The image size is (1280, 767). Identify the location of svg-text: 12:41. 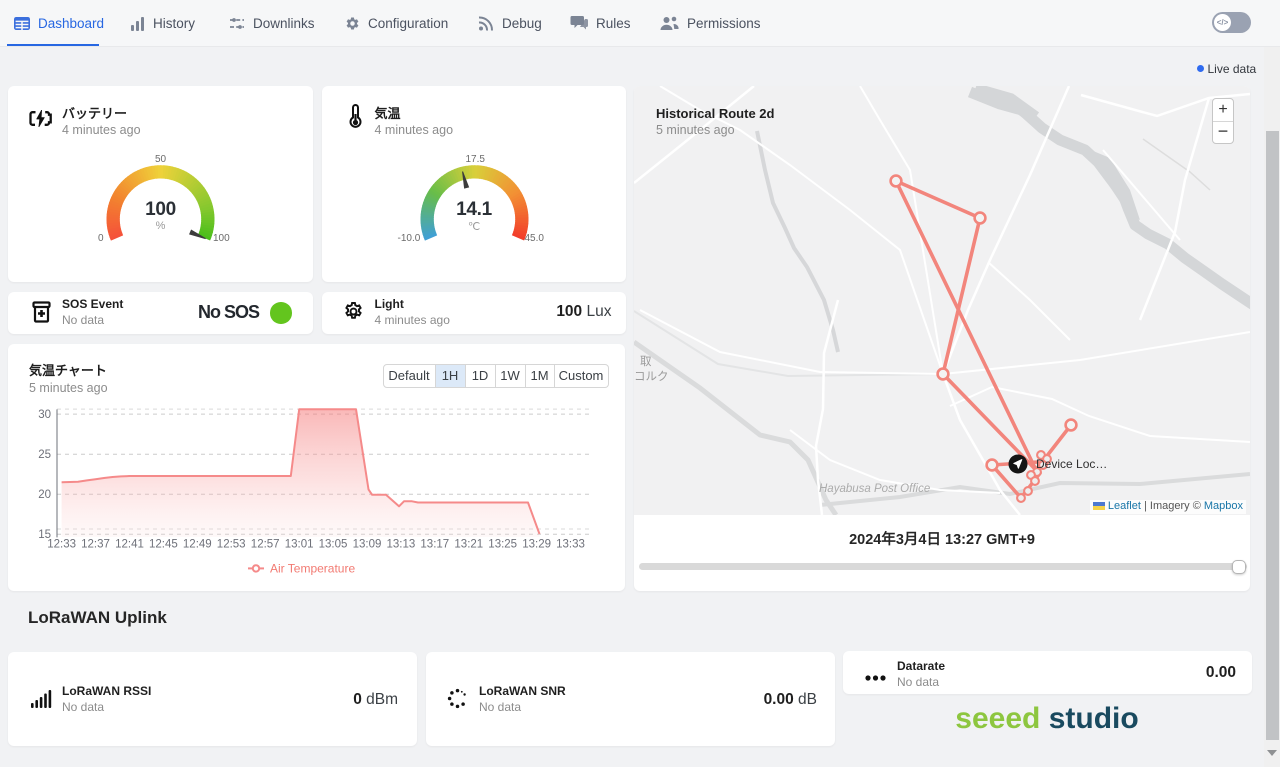
(129, 544).